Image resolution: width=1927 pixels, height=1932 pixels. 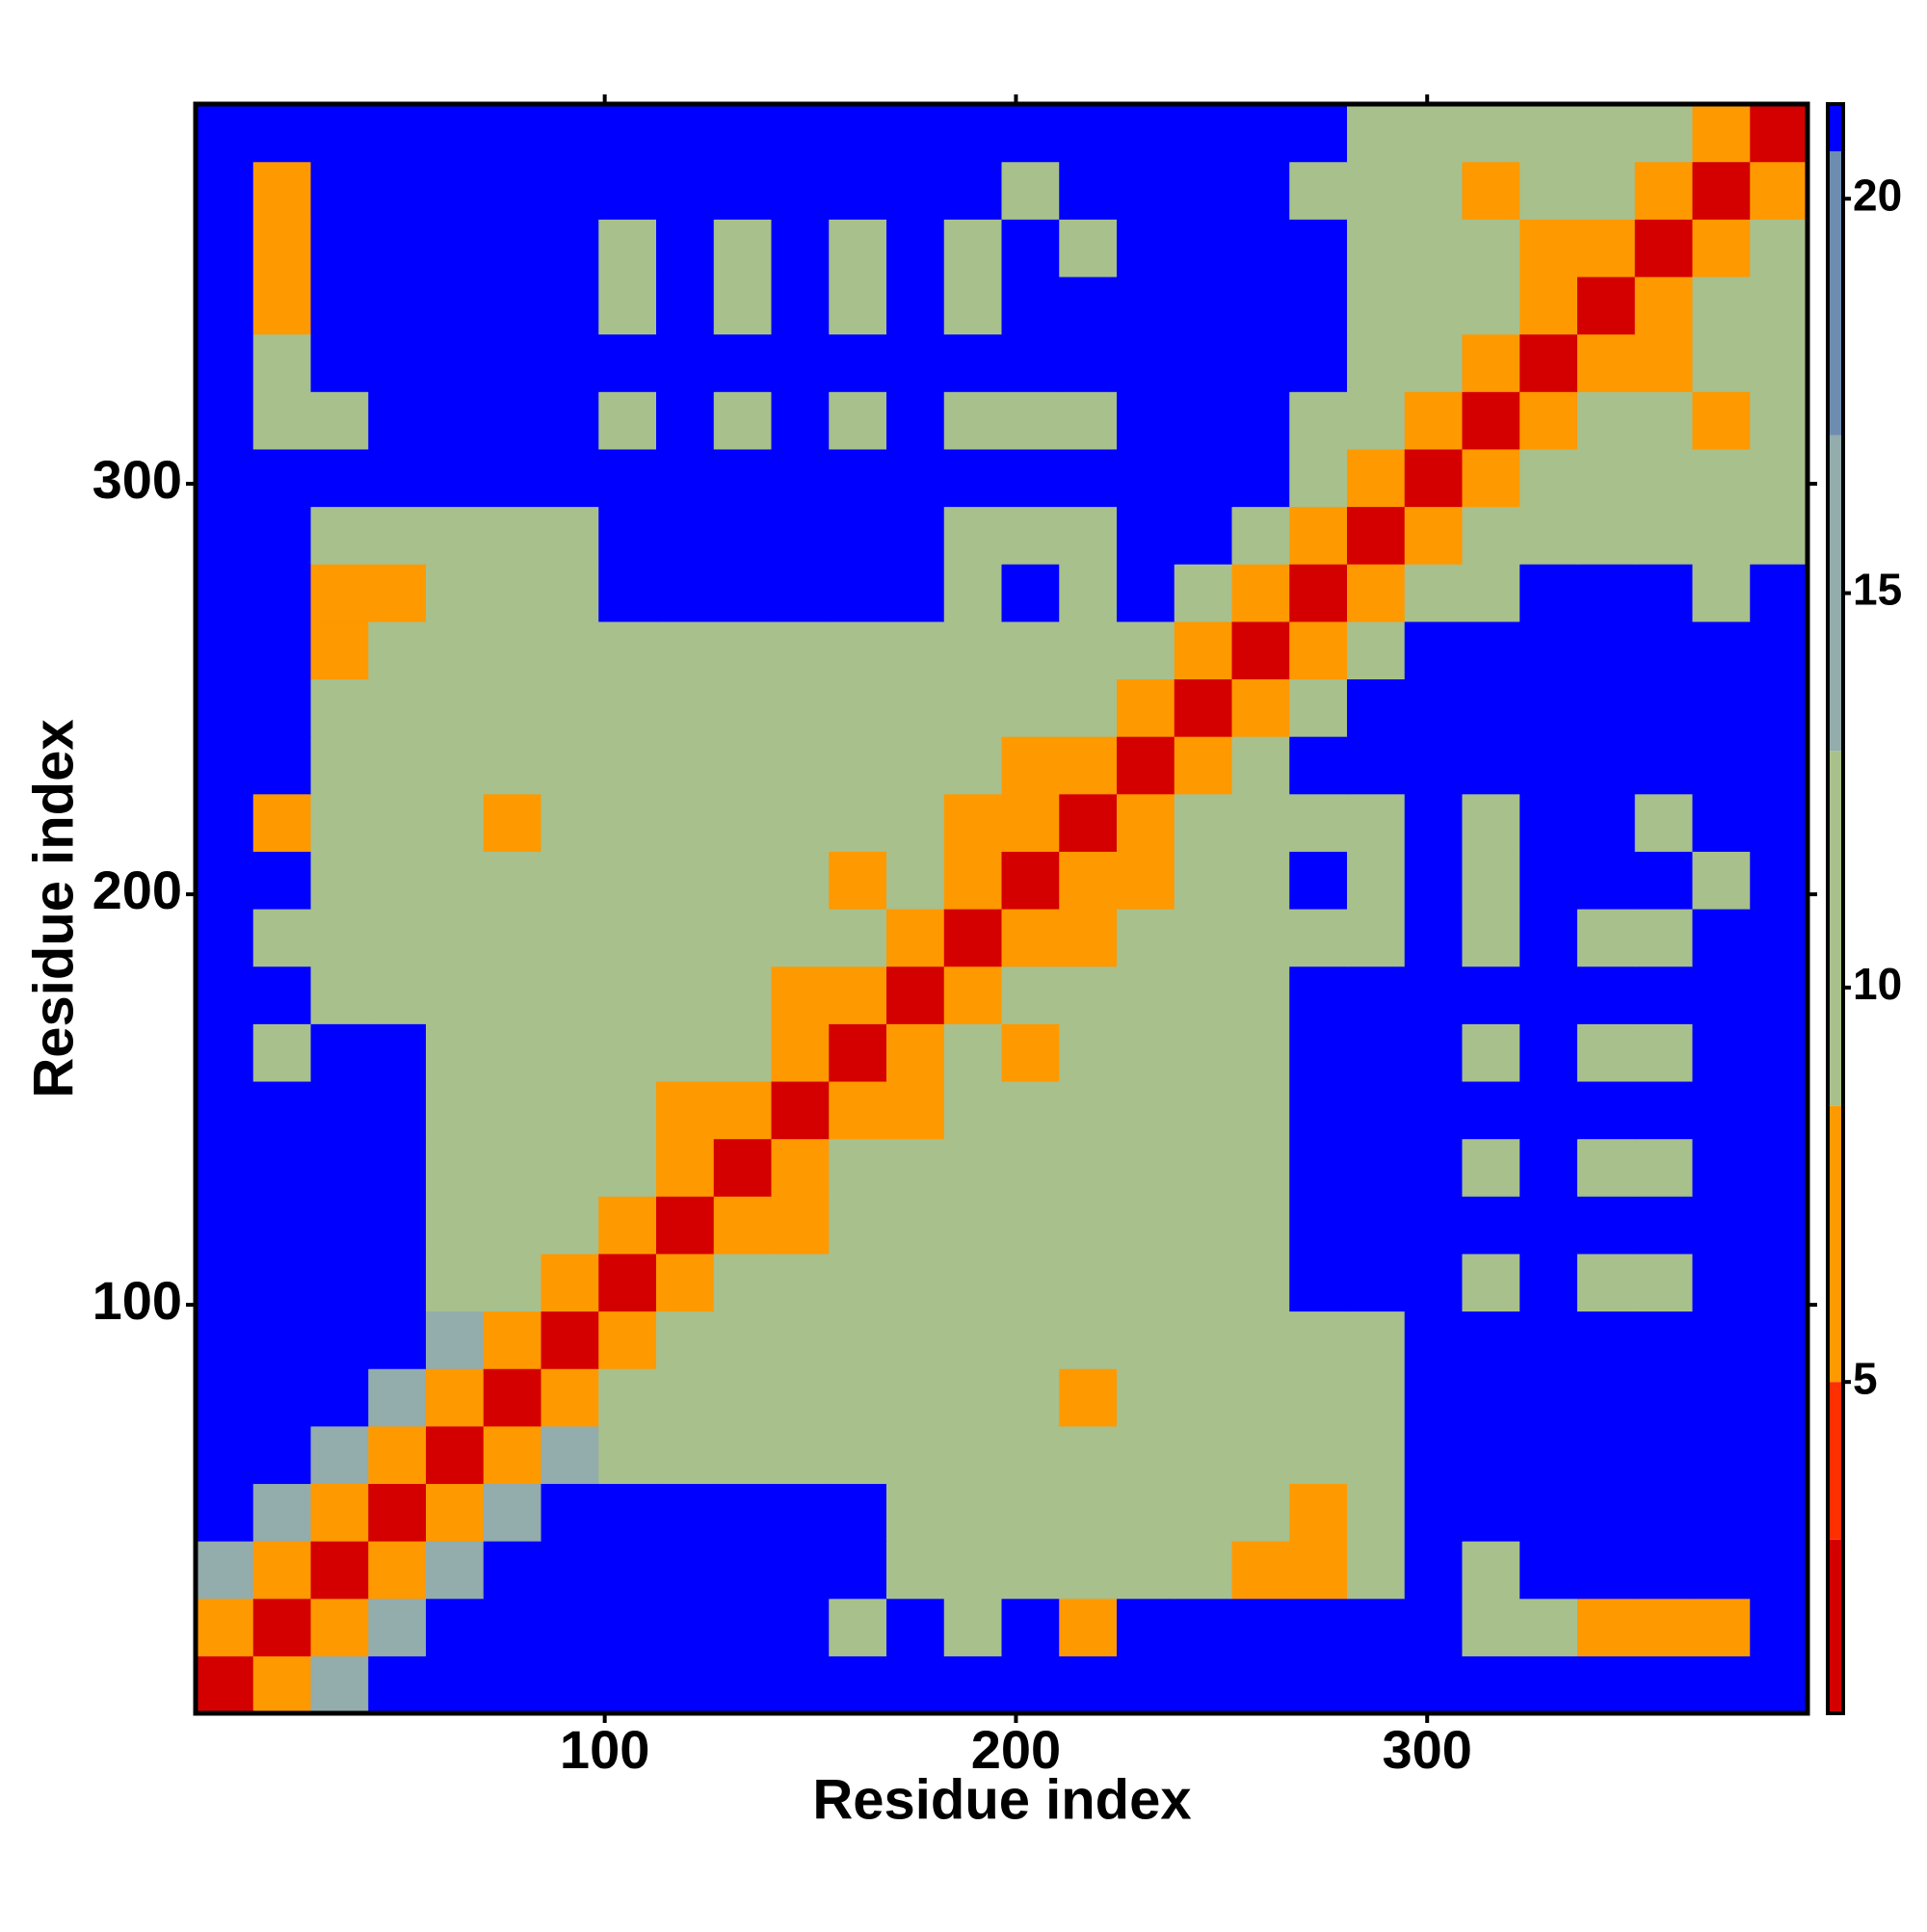 What do you see at coordinates (1835, 128) in the screenshot?
I see `colorbar-segment` at bounding box center [1835, 128].